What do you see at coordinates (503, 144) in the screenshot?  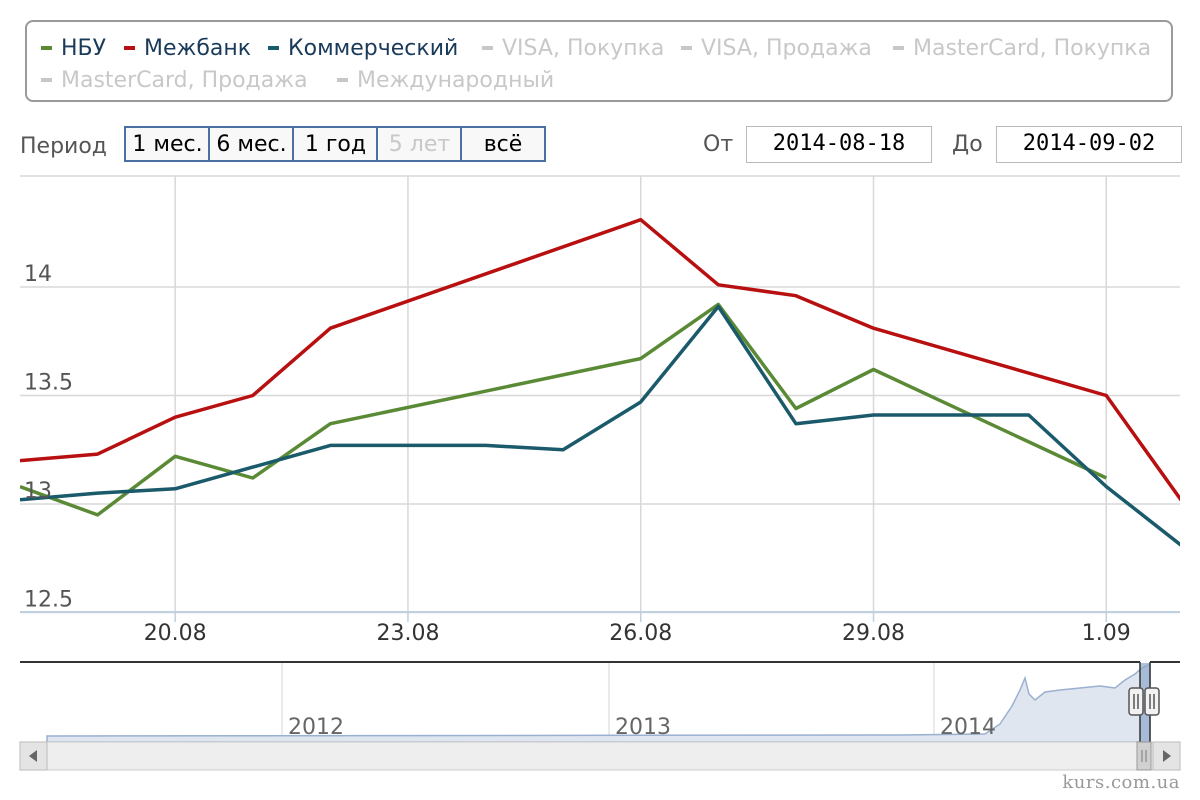 I see `range-button-all: всё` at bounding box center [503, 144].